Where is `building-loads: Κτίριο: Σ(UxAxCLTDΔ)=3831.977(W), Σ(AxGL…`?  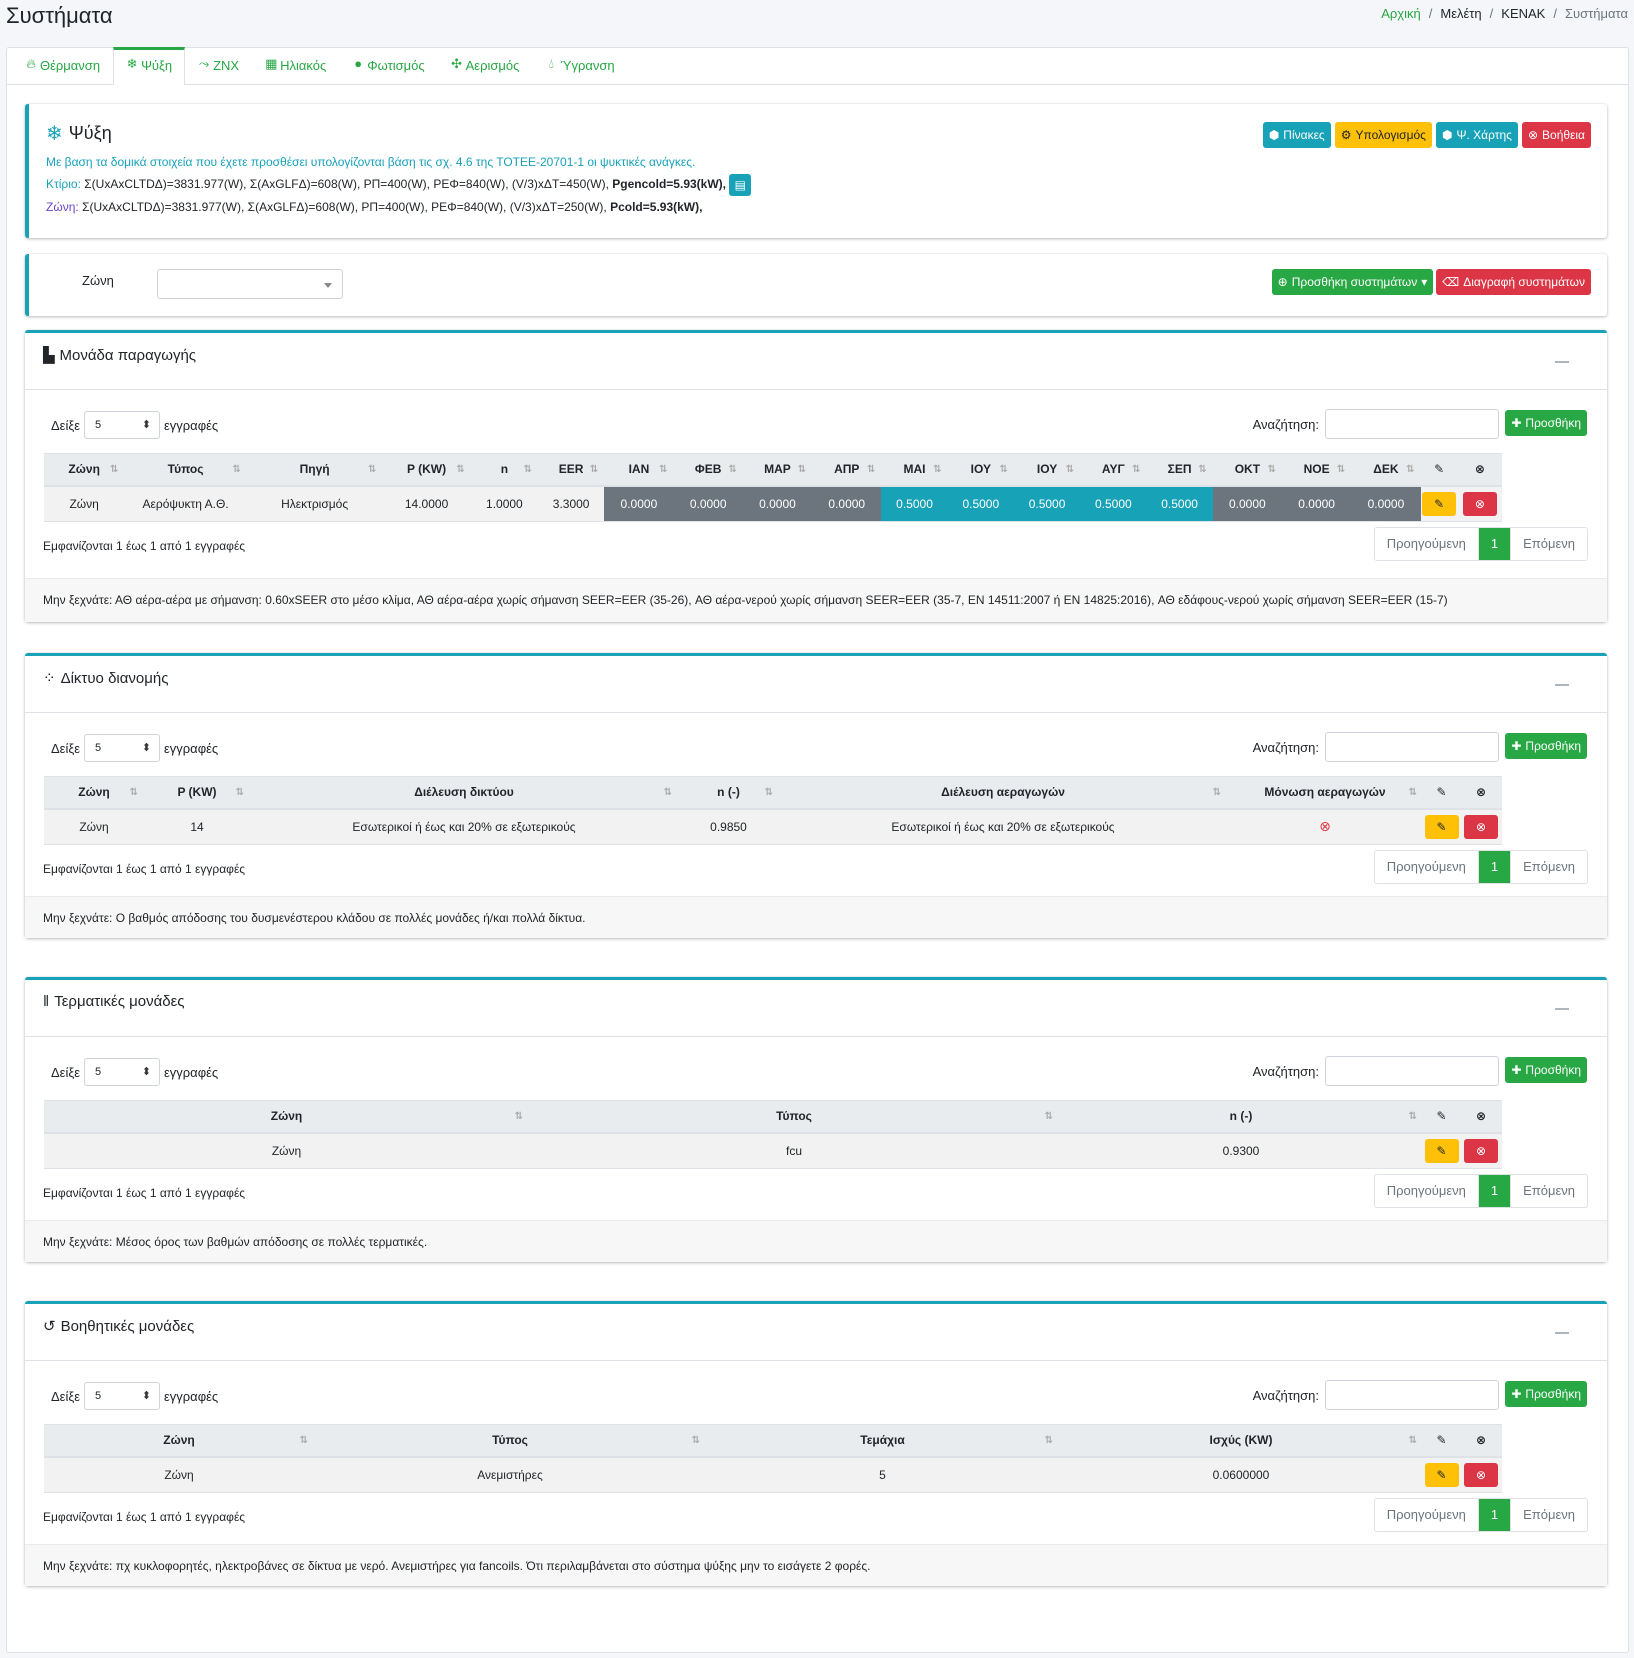 building-loads: Κτίριο: Σ(UxAxCLTDΔ)=3831.977(W), Σ(AxGL… is located at coordinates (399, 185).